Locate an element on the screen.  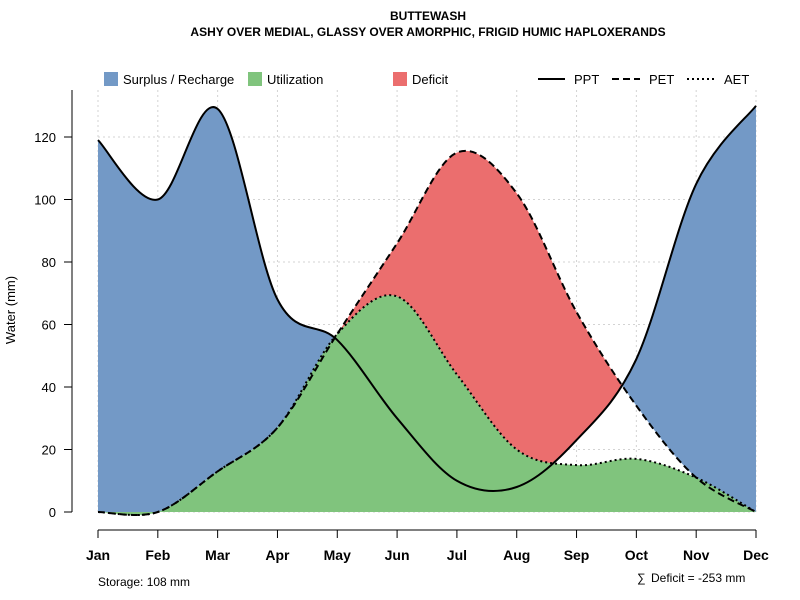
legend-label-surplus: Surplus / Recharge is located at coordinates (178, 79).